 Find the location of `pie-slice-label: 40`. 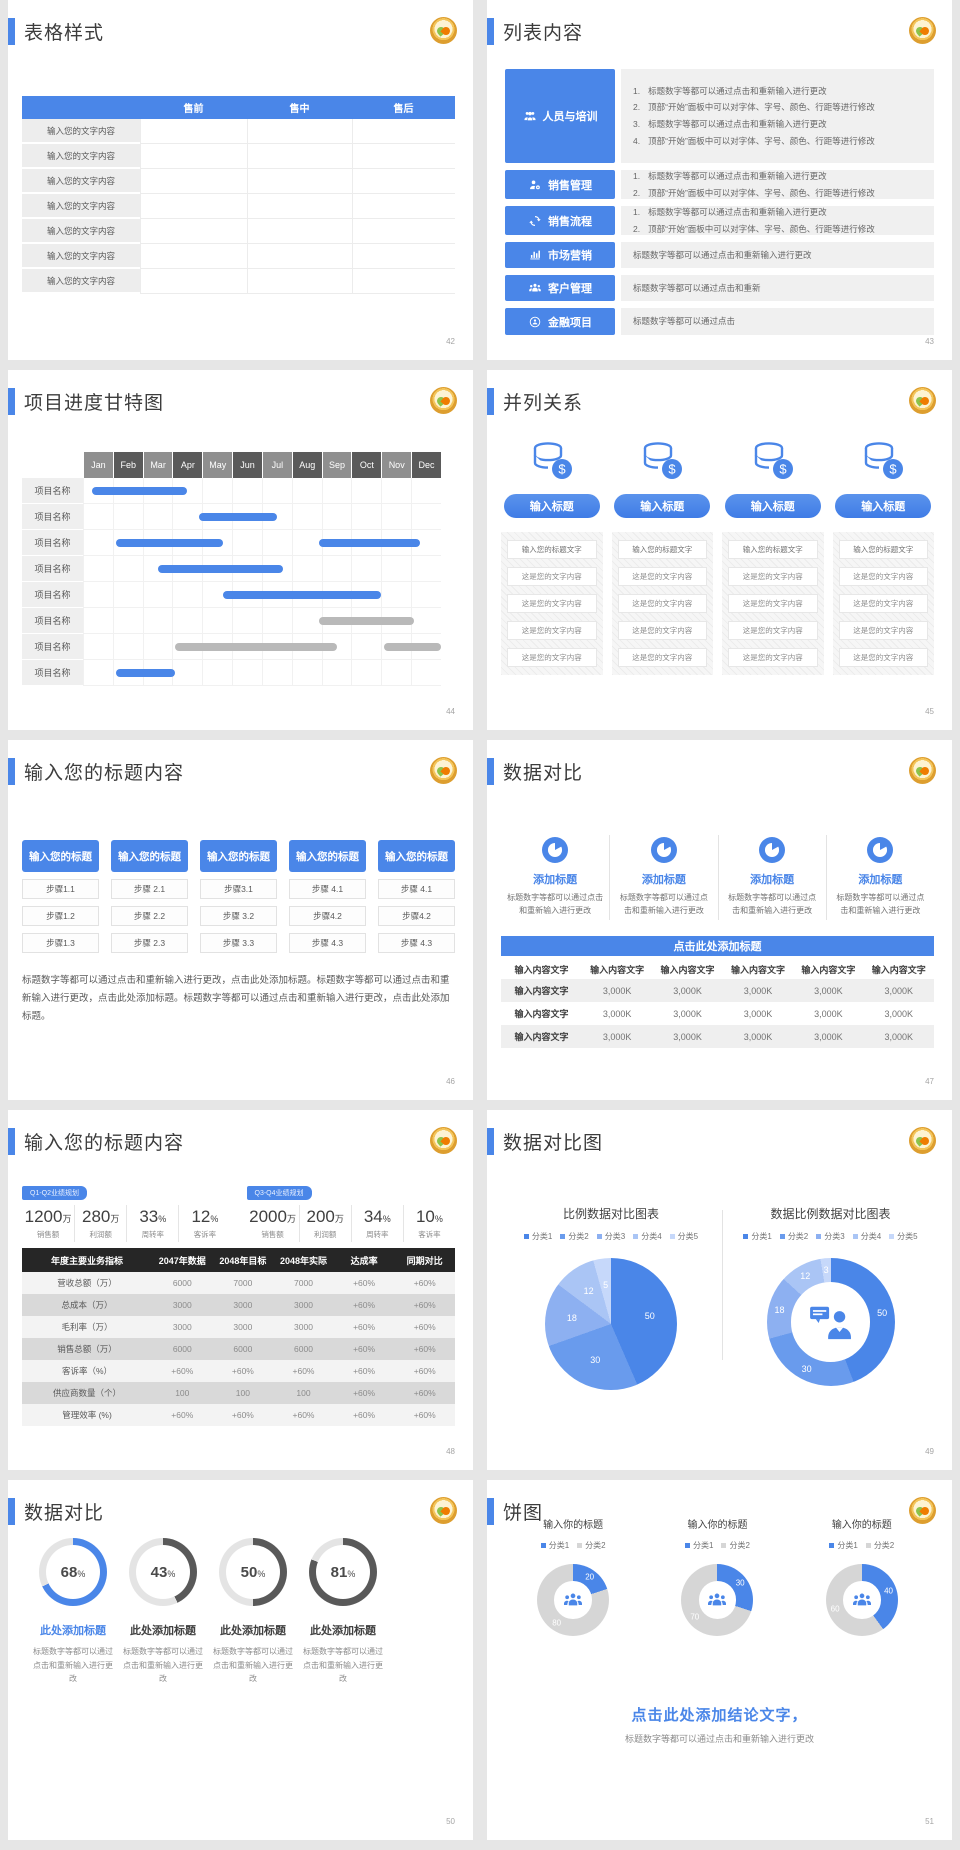

pie-slice-label: 40 is located at coordinates (888, 1591).